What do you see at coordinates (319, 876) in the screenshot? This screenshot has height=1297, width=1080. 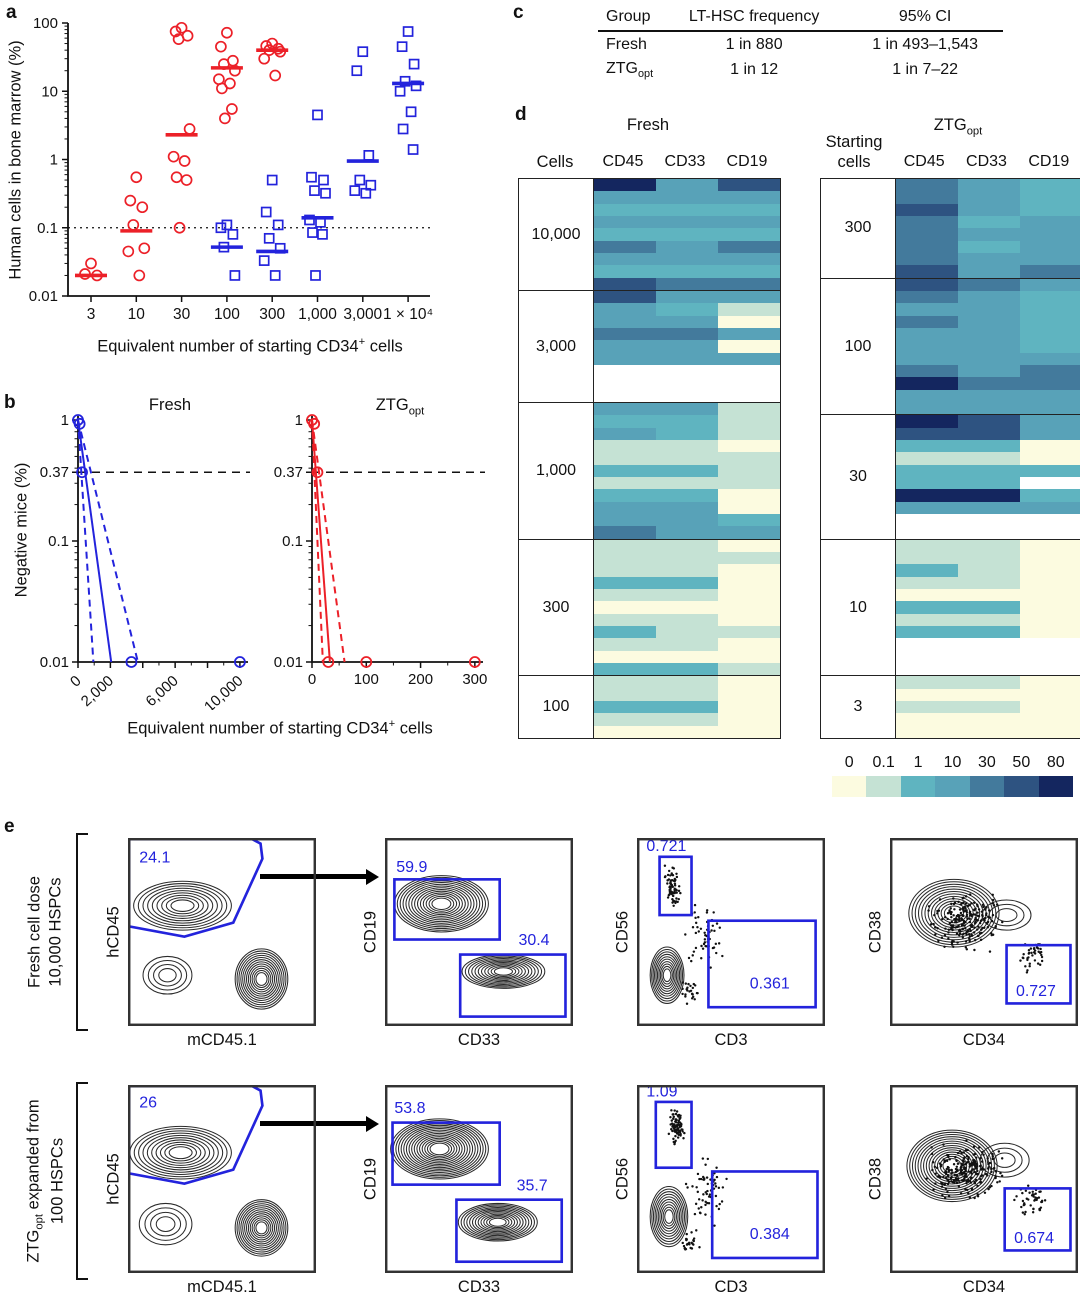 I see `gate-arrow` at bounding box center [319, 876].